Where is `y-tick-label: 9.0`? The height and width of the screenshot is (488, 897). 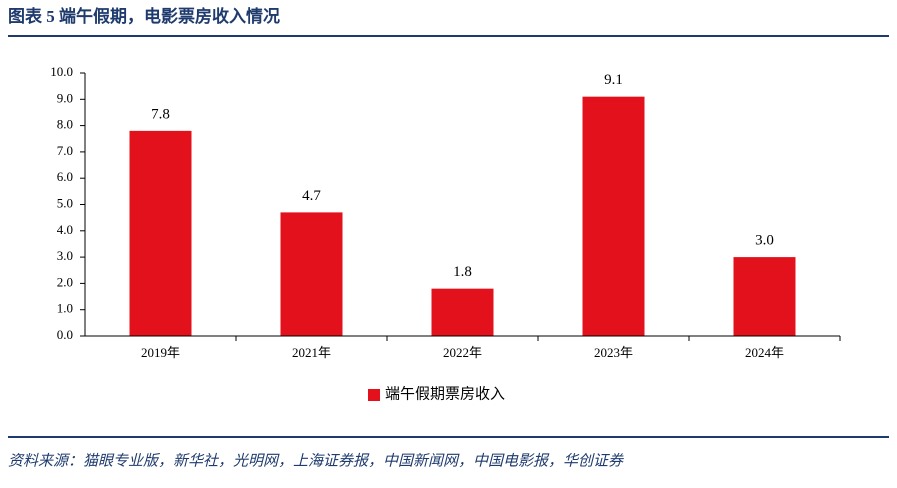
y-tick-label: 9.0 is located at coordinates (65, 97).